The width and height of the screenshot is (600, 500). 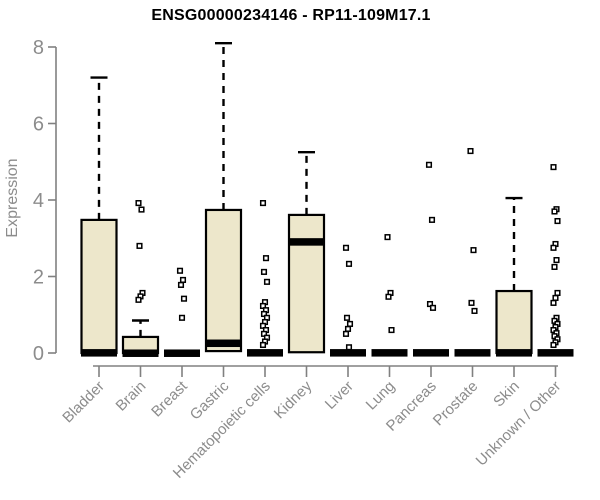 What do you see at coordinates (506, 394) in the screenshot?
I see `x-tick-label: Skin` at bounding box center [506, 394].